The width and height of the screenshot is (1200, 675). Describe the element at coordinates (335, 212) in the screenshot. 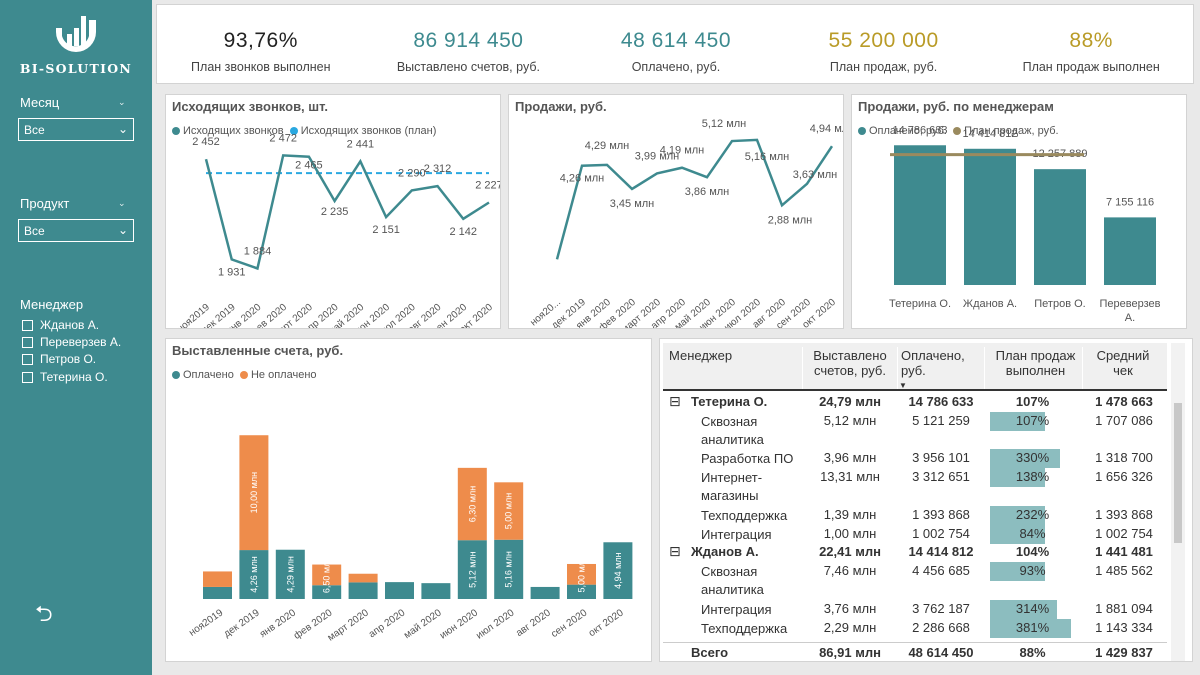

I see `data-label: 2 235` at that location.